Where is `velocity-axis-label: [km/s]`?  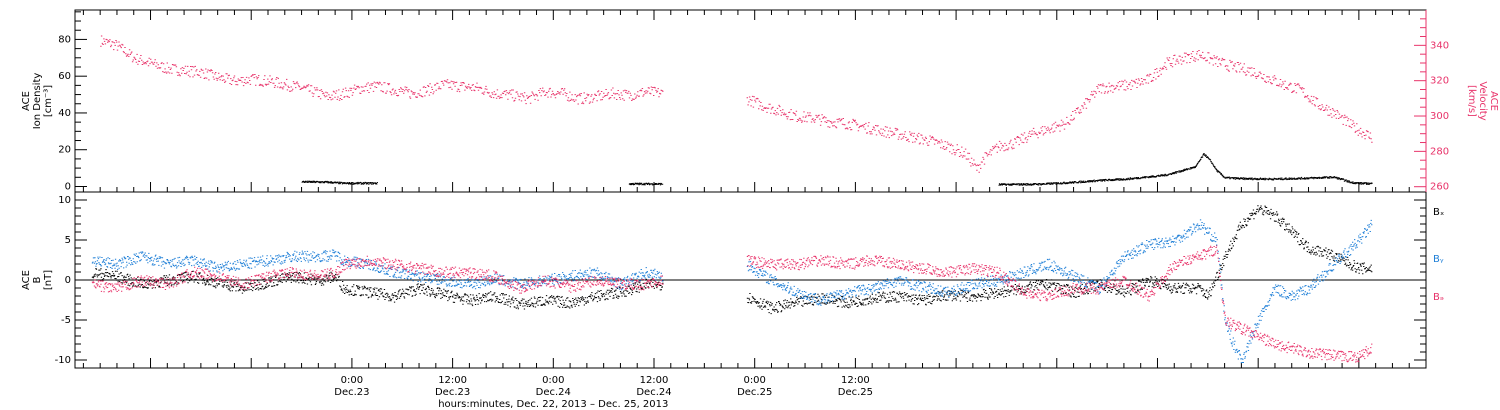 velocity-axis-label: [km/s] is located at coordinates (1471, 101).